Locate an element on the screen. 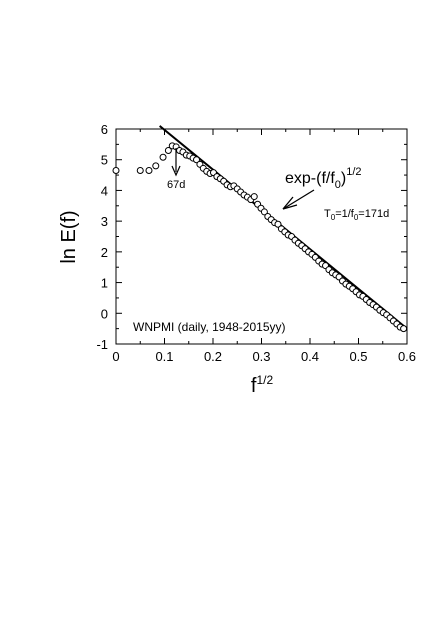 Image resolution: width=436 pixels, height=625 pixels. y-tick-label: 6 is located at coordinates (104, 129).